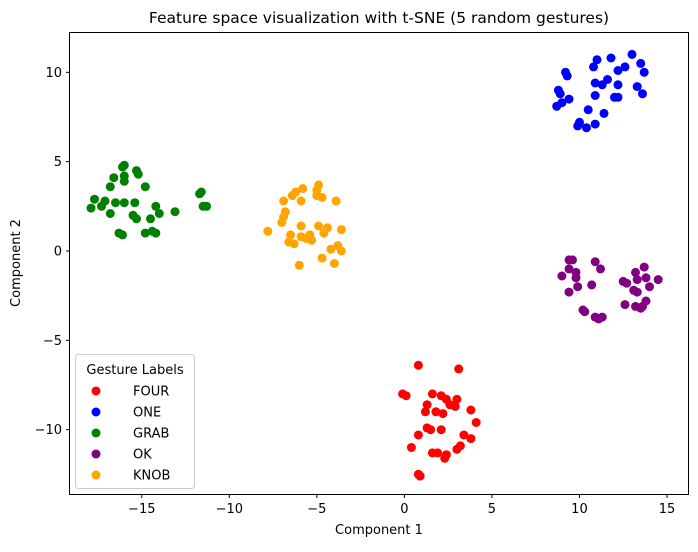  Describe the element at coordinates (126, 413) in the screenshot. I see `legend-entry-one: ONE` at that location.